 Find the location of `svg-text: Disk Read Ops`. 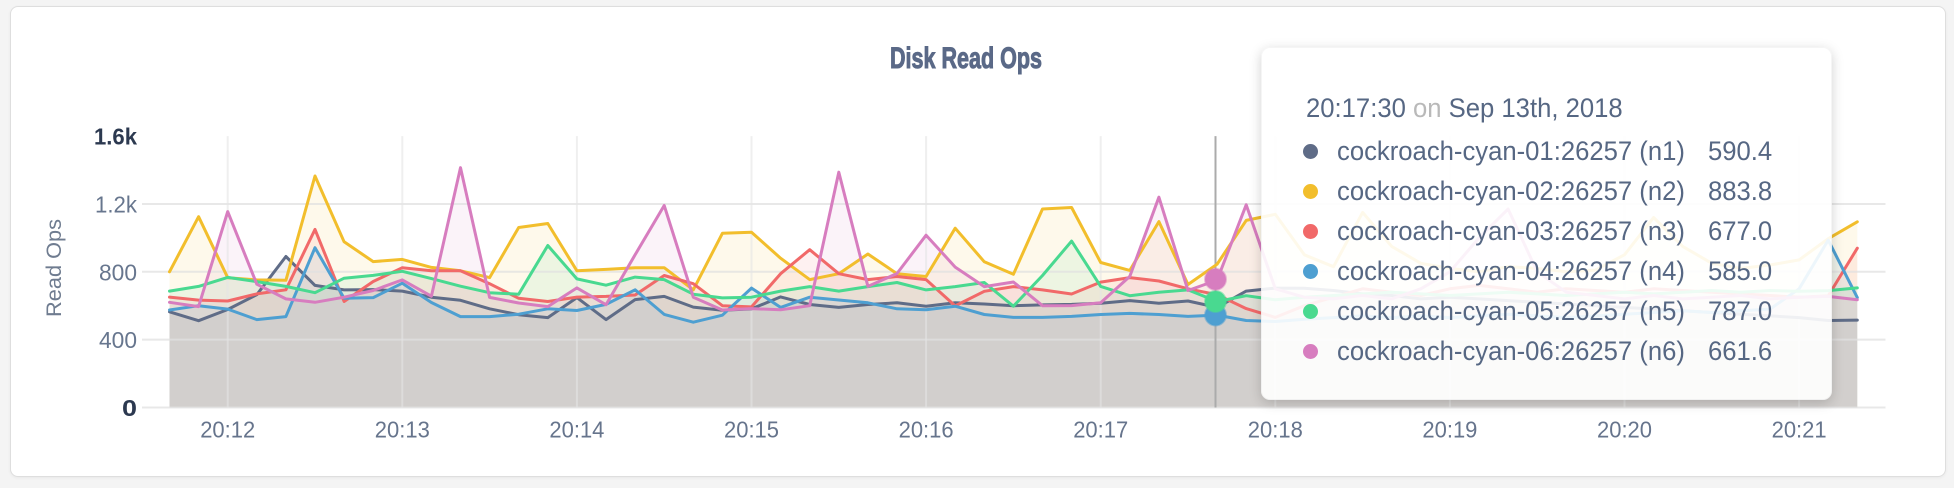

svg-text: Disk Read Ops is located at coordinates (966, 58).